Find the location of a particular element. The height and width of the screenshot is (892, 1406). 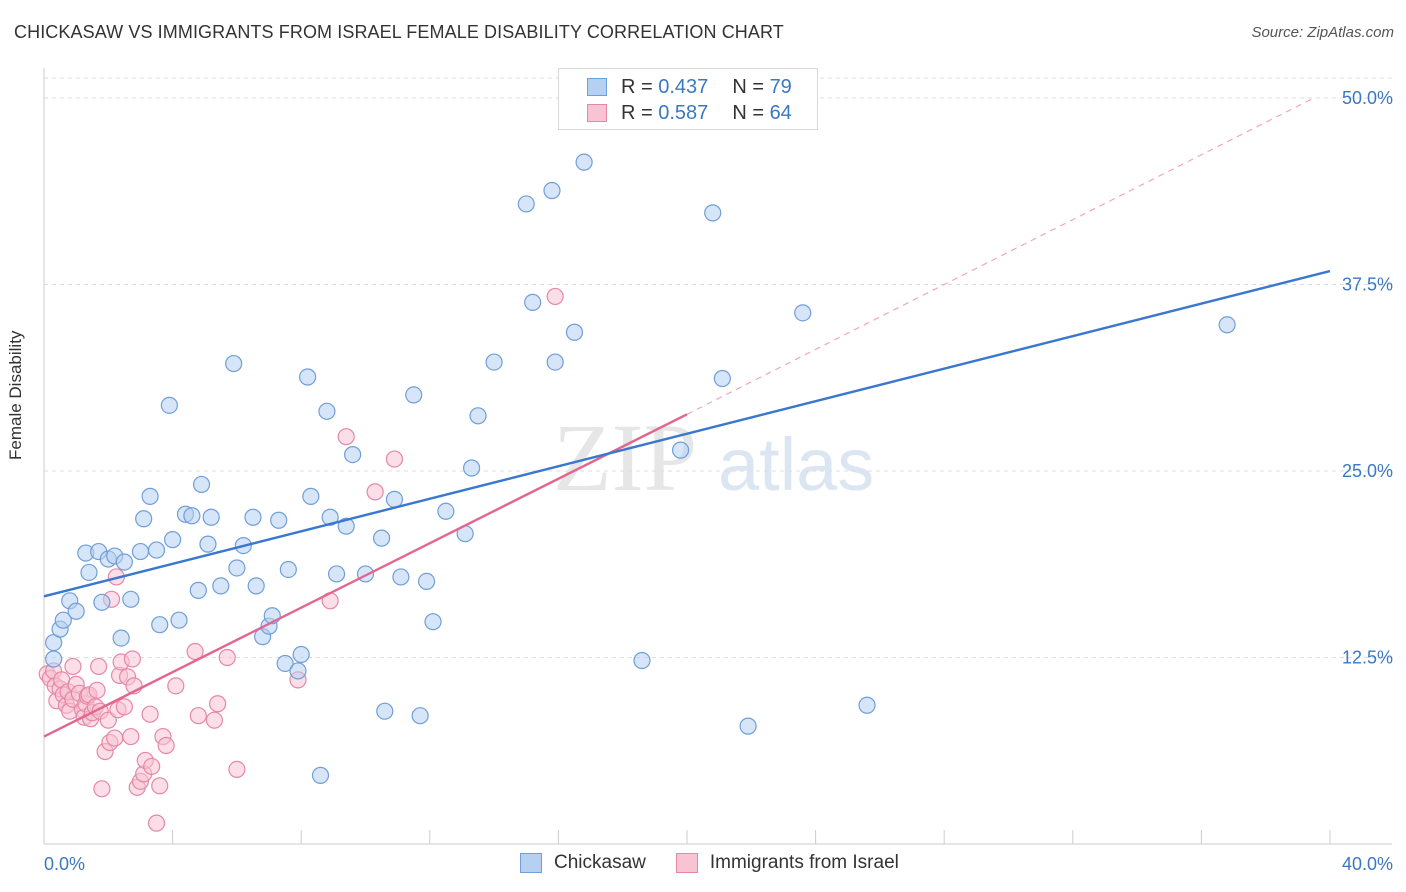

legend-series: Chickasaw Immigrants from Israel is located at coordinates (724, 863).